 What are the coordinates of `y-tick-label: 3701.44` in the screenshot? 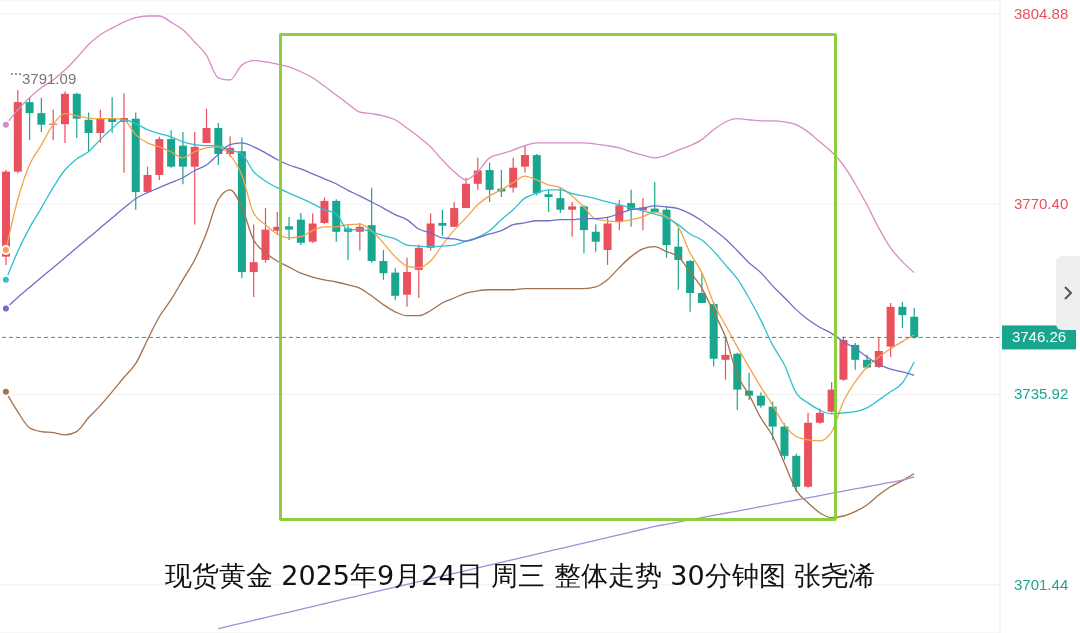 It's located at (1041, 584).